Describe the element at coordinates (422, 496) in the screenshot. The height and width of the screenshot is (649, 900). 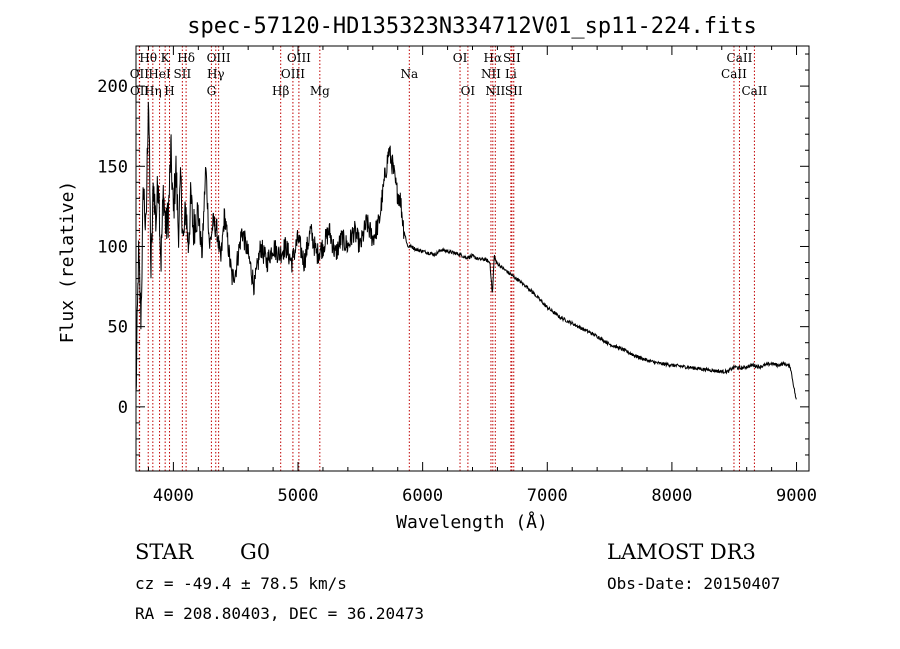
I see `x-tick-label: 6000` at that location.